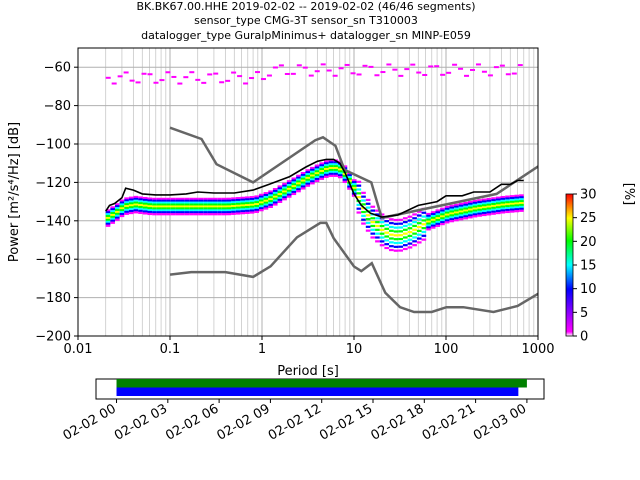 This screenshot has height=480, width=640. Describe the element at coordinates (309, 346) in the screenshot. I see `x-ticks: 0.01 0.1 1 10 100 1000` at that location.